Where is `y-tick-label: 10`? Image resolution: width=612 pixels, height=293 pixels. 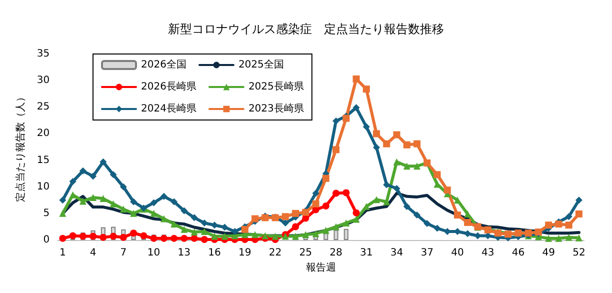 y-tick-label: 10 is located at coordinates (43, 186).